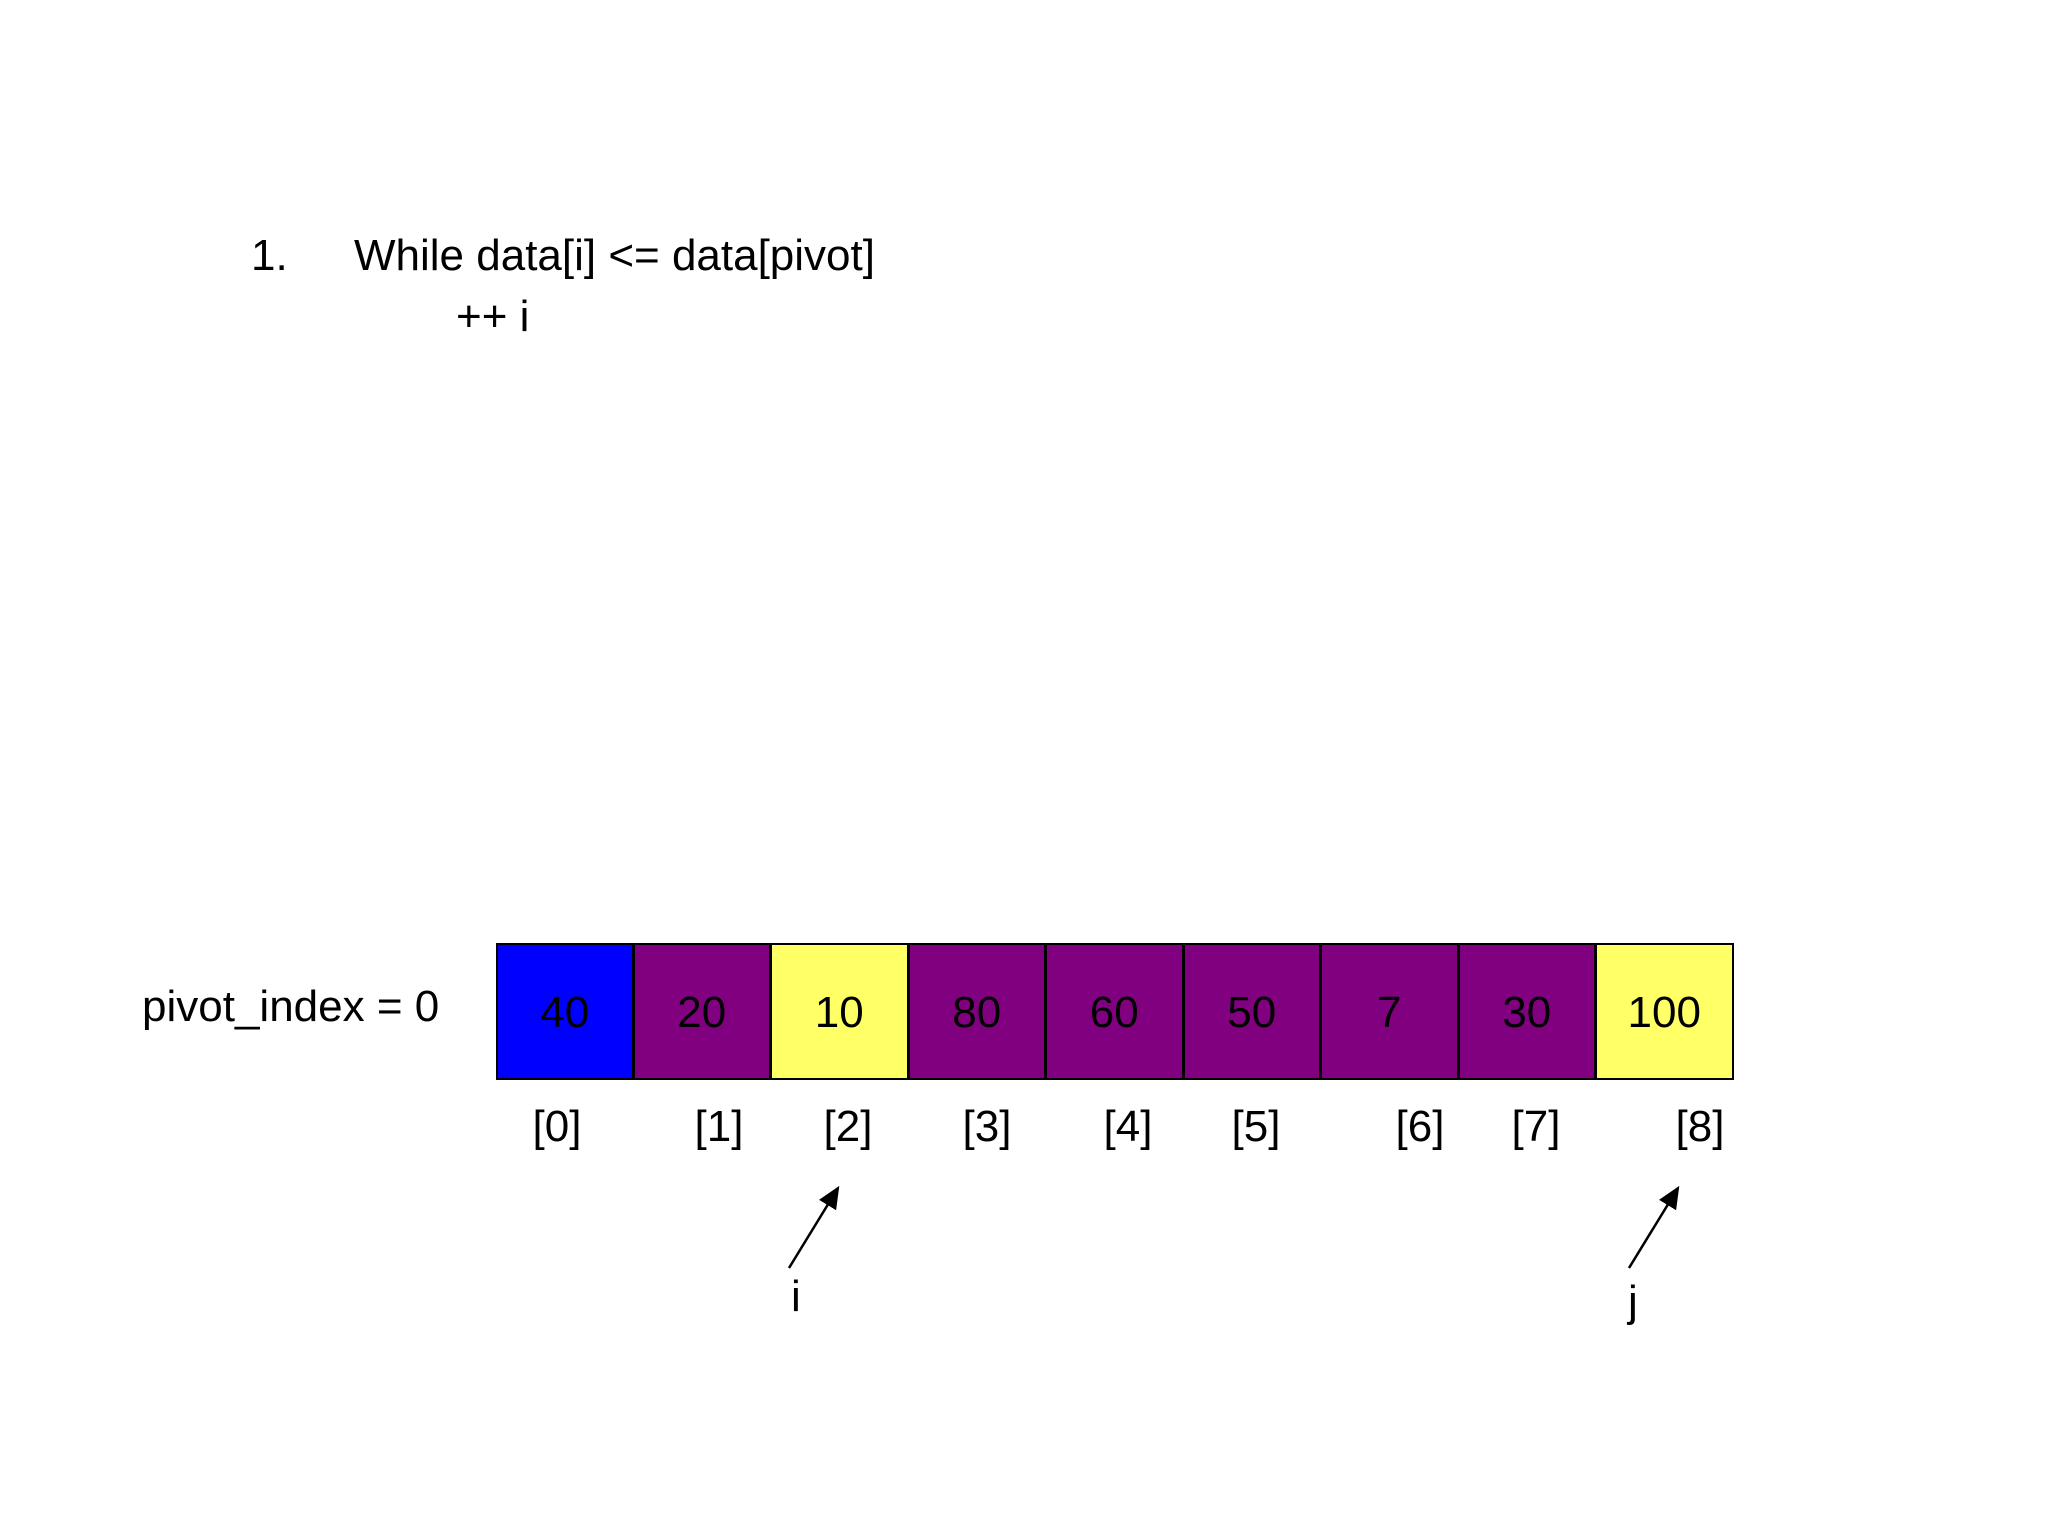 The height and width of the screenshot is (1536, 2048). Describe the element at coordinates (1252, 1011) in the screenshot. I see `array-cell: 50` at that location.